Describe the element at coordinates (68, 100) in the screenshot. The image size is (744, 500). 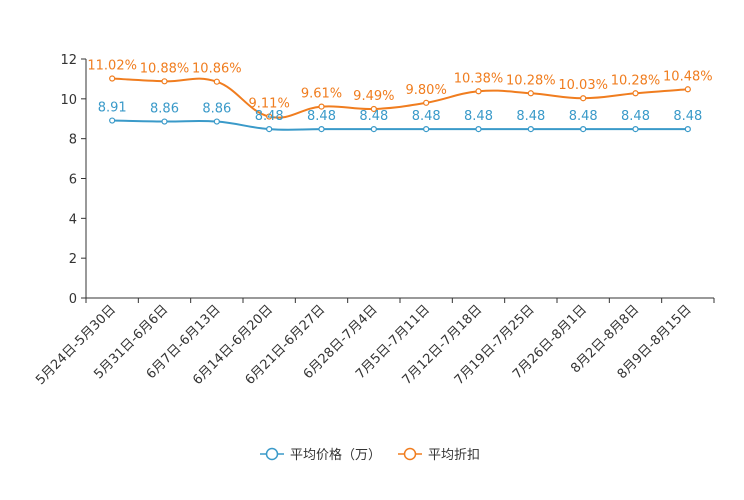
I see `y-tick-label: 10` at that location.